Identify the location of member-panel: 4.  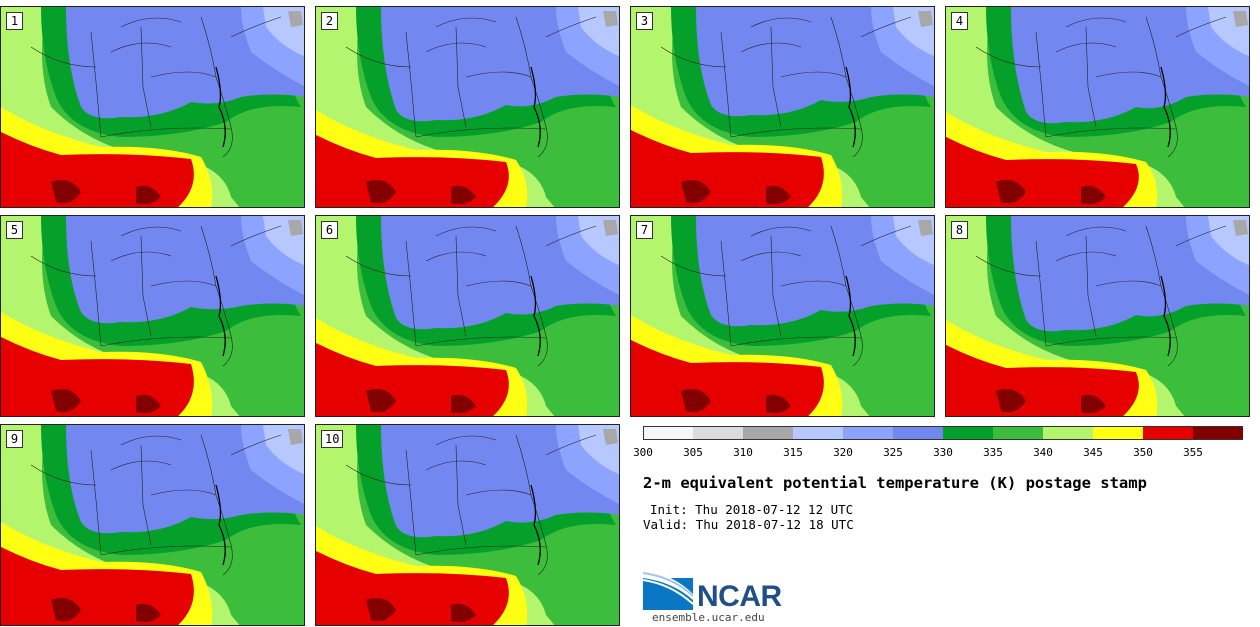
(1097, 107).